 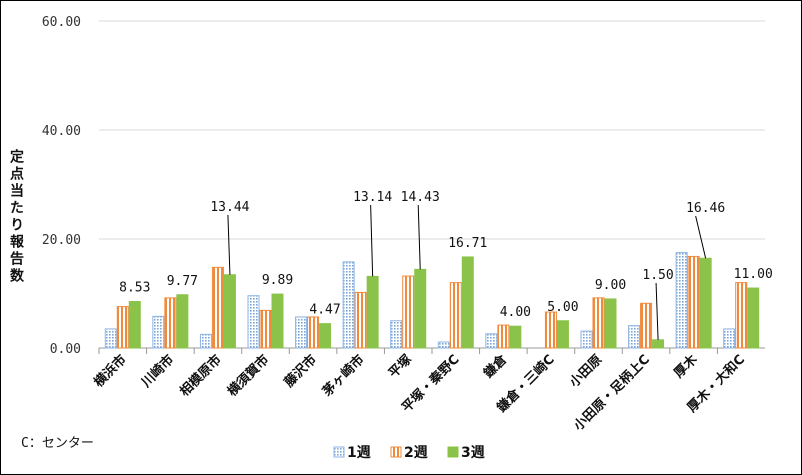 What do you see at coordinates (515, 312) in the screenshot?
I see `data-label: 4.00` at bounding box center [515, 312].